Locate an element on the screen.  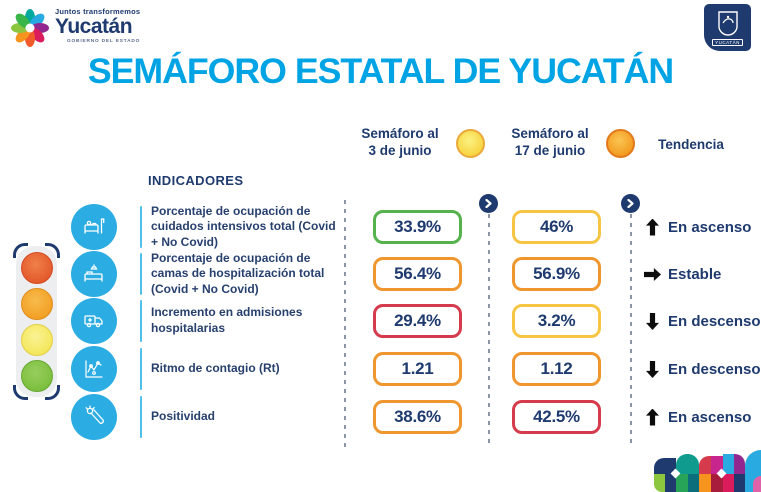
semaforo-orange-dot is located at coordinates (620, 143).